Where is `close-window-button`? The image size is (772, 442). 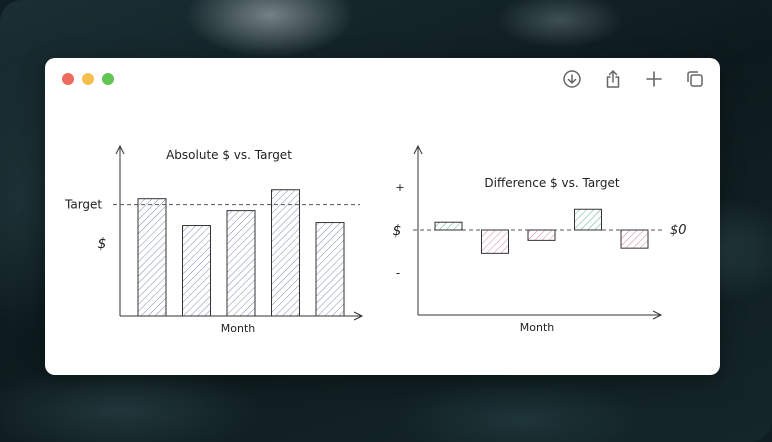
close-window-button is located at coordinates (68, 79).